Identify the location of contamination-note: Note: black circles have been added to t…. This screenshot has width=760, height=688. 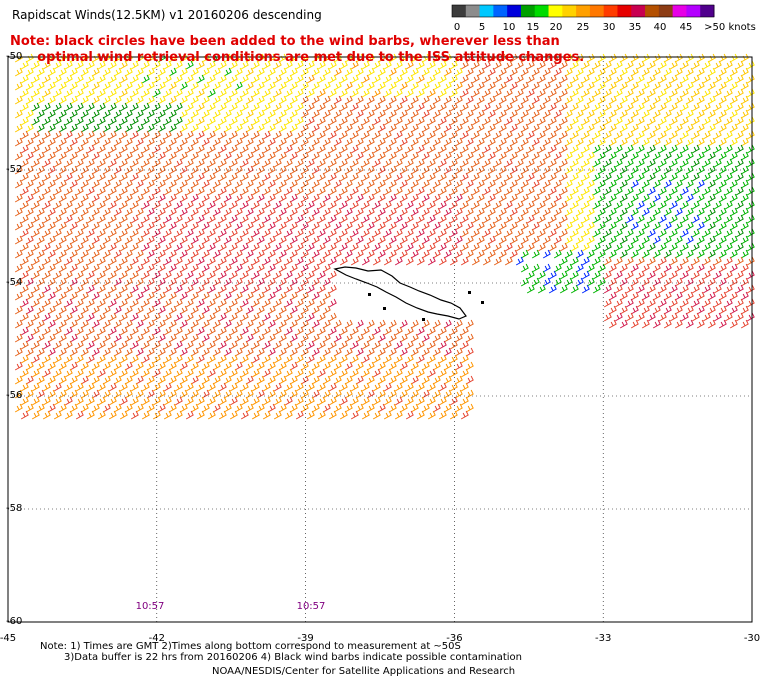
(297, 50).